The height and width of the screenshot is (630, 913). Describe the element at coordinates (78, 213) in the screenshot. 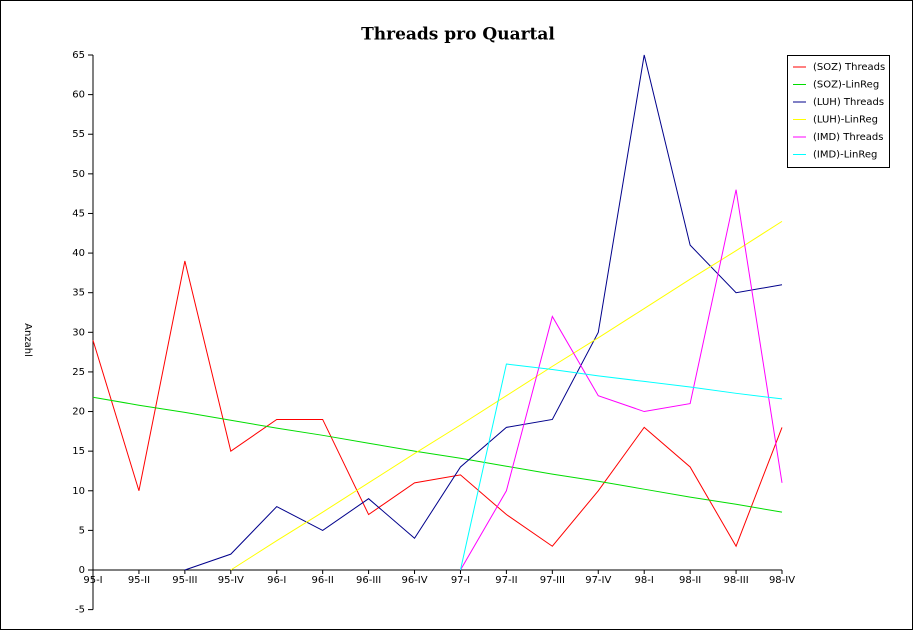

I see `y-tick-label: 45` at that location.